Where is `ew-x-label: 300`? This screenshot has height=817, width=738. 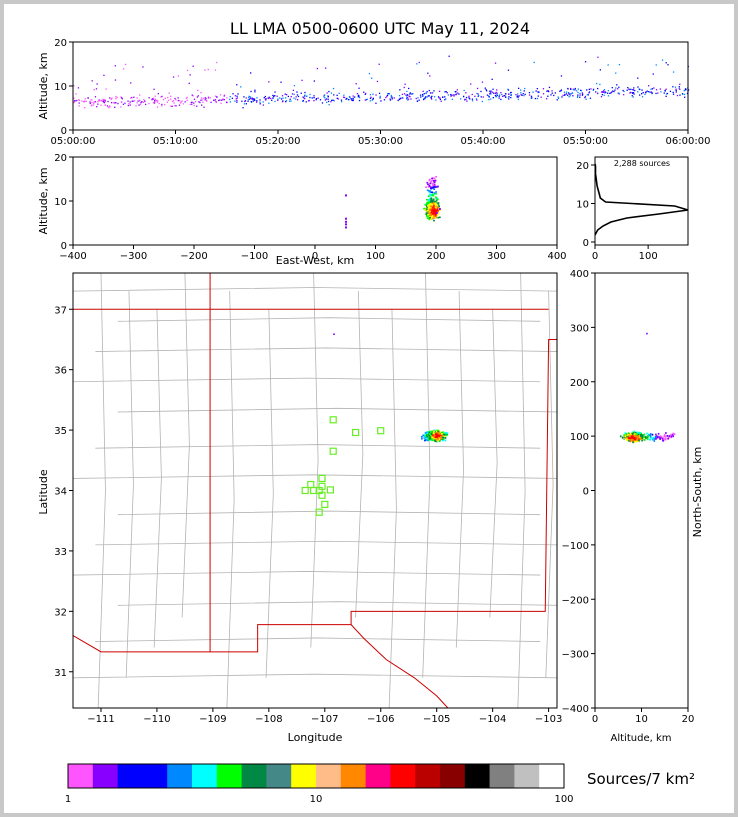
ew-x-label: 300 is located at coordinates (496, 256).